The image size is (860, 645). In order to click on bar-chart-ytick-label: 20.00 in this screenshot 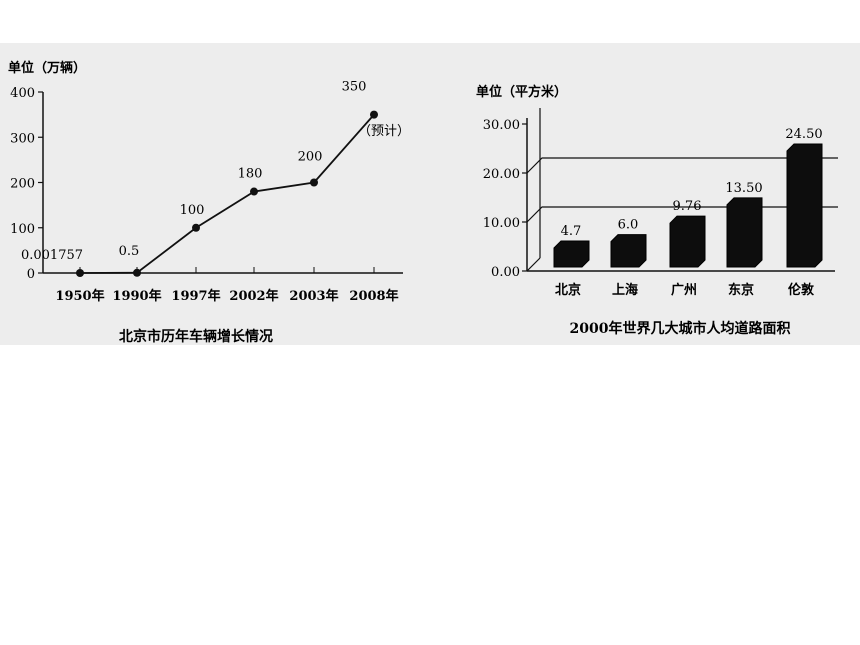, I will do `click(501, 174)`.